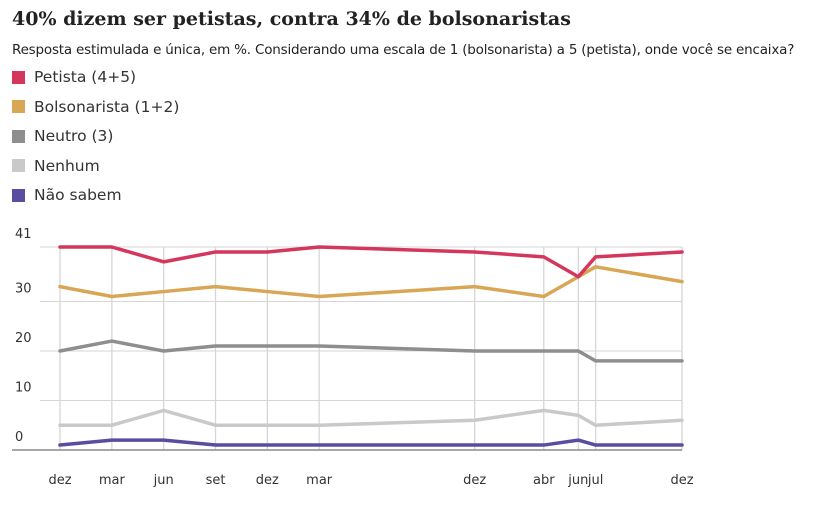 Image resolution: width=832 pixels, height=512 pixels. What do you see at coordinates (67, 165) in the screenshot?
I see `legend-label: Nenhum` at bounding box center [67, 165].